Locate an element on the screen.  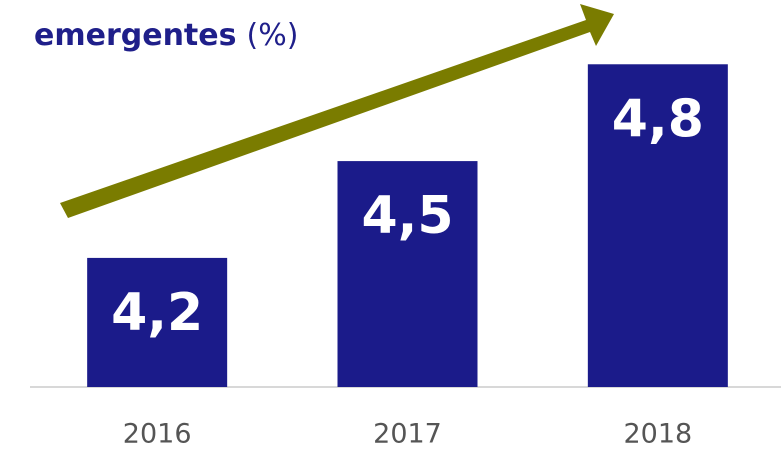
x-tick-label: 2017 is located at coordinates (407, 434).